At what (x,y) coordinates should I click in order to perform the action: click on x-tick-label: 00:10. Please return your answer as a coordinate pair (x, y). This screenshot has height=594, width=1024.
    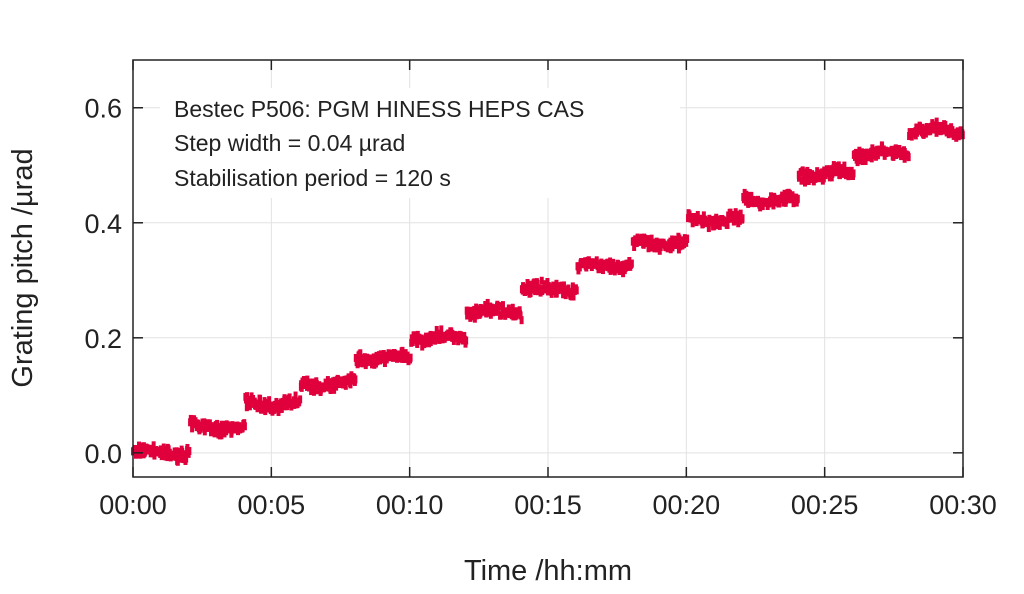
    Looking at the image, I should click on (410, 505).